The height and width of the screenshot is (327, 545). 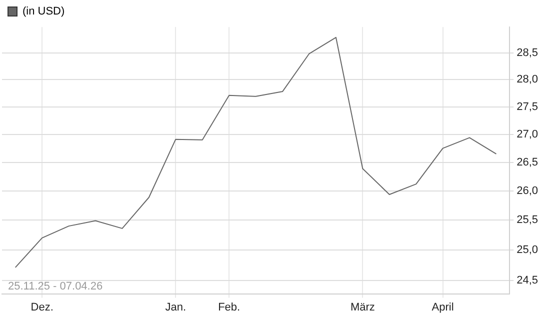 What do you see at coordinates (527, 106) in the screenshot?
I see `y-tick-label: 27,5` at bounding box center [527, 106].